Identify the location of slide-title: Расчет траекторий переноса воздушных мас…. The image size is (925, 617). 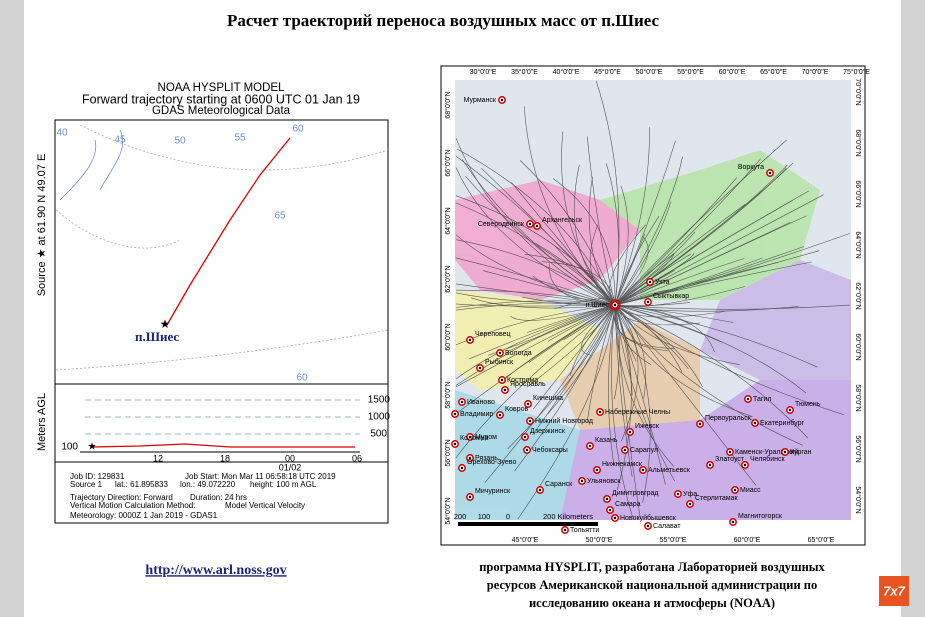
(443, 20).